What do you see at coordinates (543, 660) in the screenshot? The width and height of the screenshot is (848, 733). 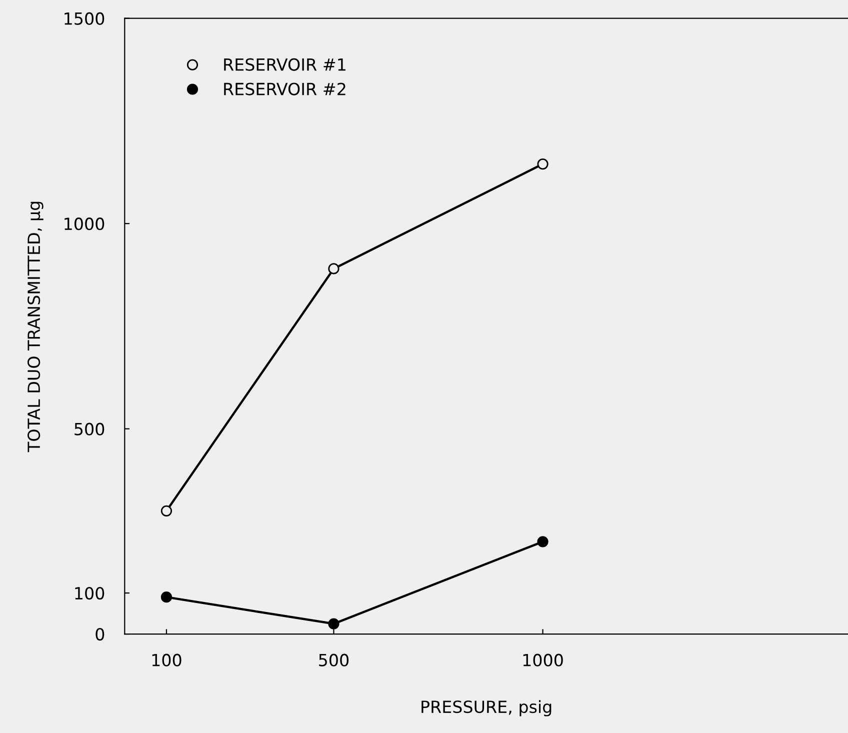 I see `x-tick-label: 1000` at bounding box center [543, 660].